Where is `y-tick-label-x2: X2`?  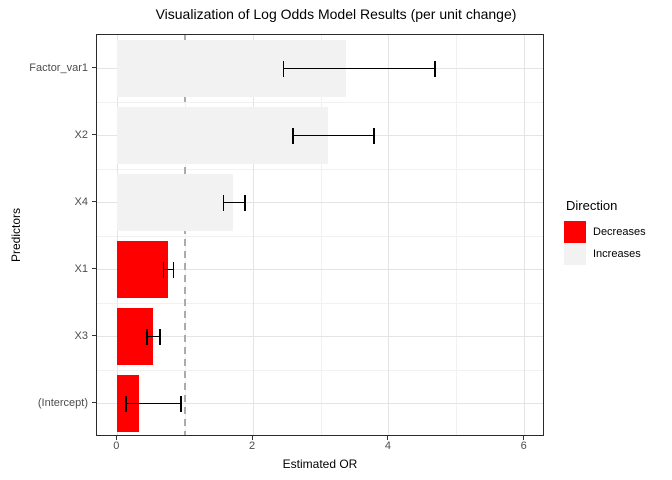 y-tick-label-x2: X2 is located at coordinates (81, 134).